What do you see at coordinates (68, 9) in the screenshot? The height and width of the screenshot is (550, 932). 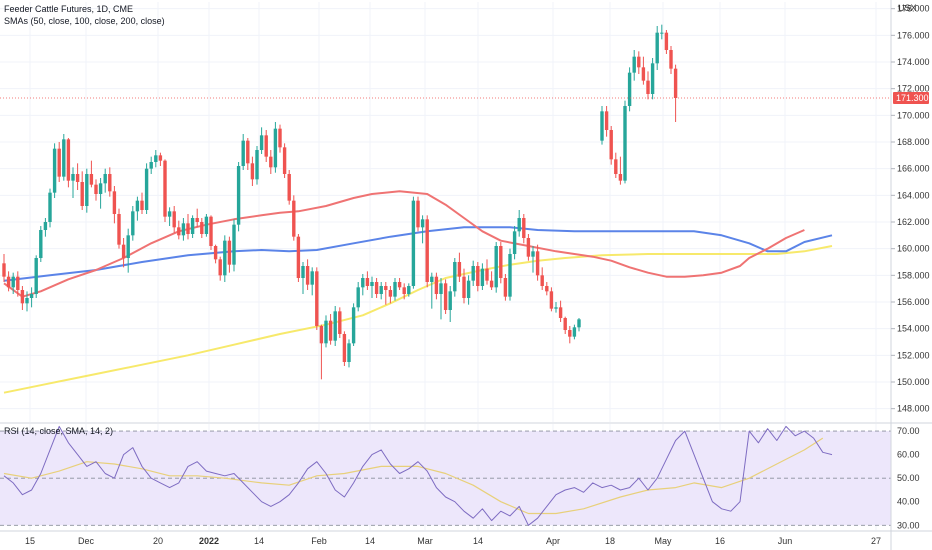 I see `chart-title: Feeder Cattle Futures, 1D, CME` at bounding box center [68, 9].